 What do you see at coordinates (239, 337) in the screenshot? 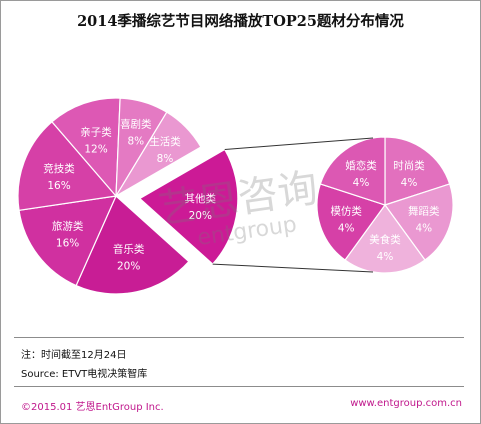
I see `divider-top` at bounding box center [239, 337].